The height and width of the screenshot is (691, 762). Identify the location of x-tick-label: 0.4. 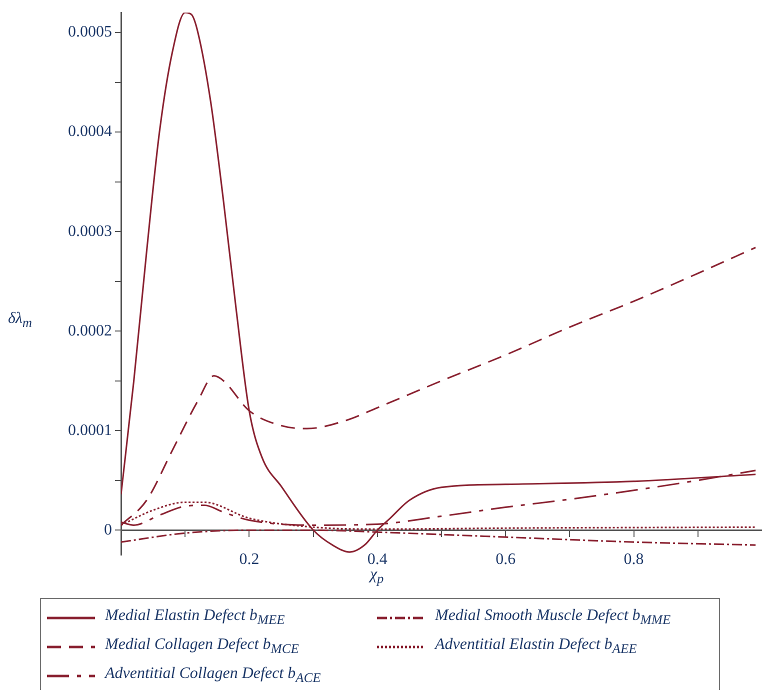
(377, 559).